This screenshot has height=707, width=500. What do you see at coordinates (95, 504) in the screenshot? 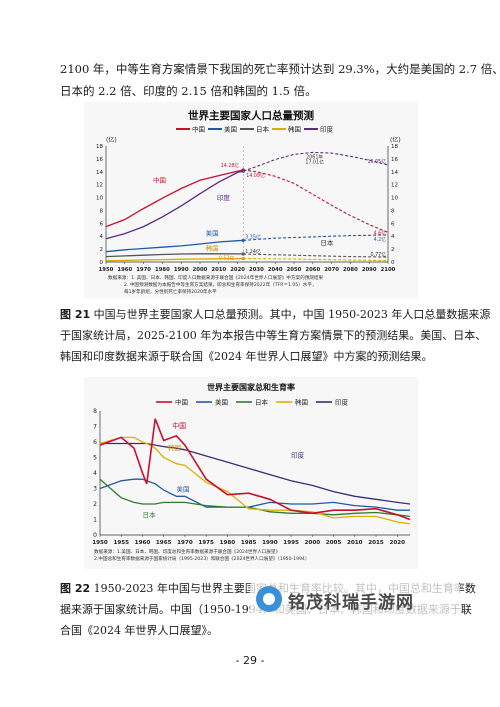
I see `y-tick-label: 2` at bounding box center [95, 504].